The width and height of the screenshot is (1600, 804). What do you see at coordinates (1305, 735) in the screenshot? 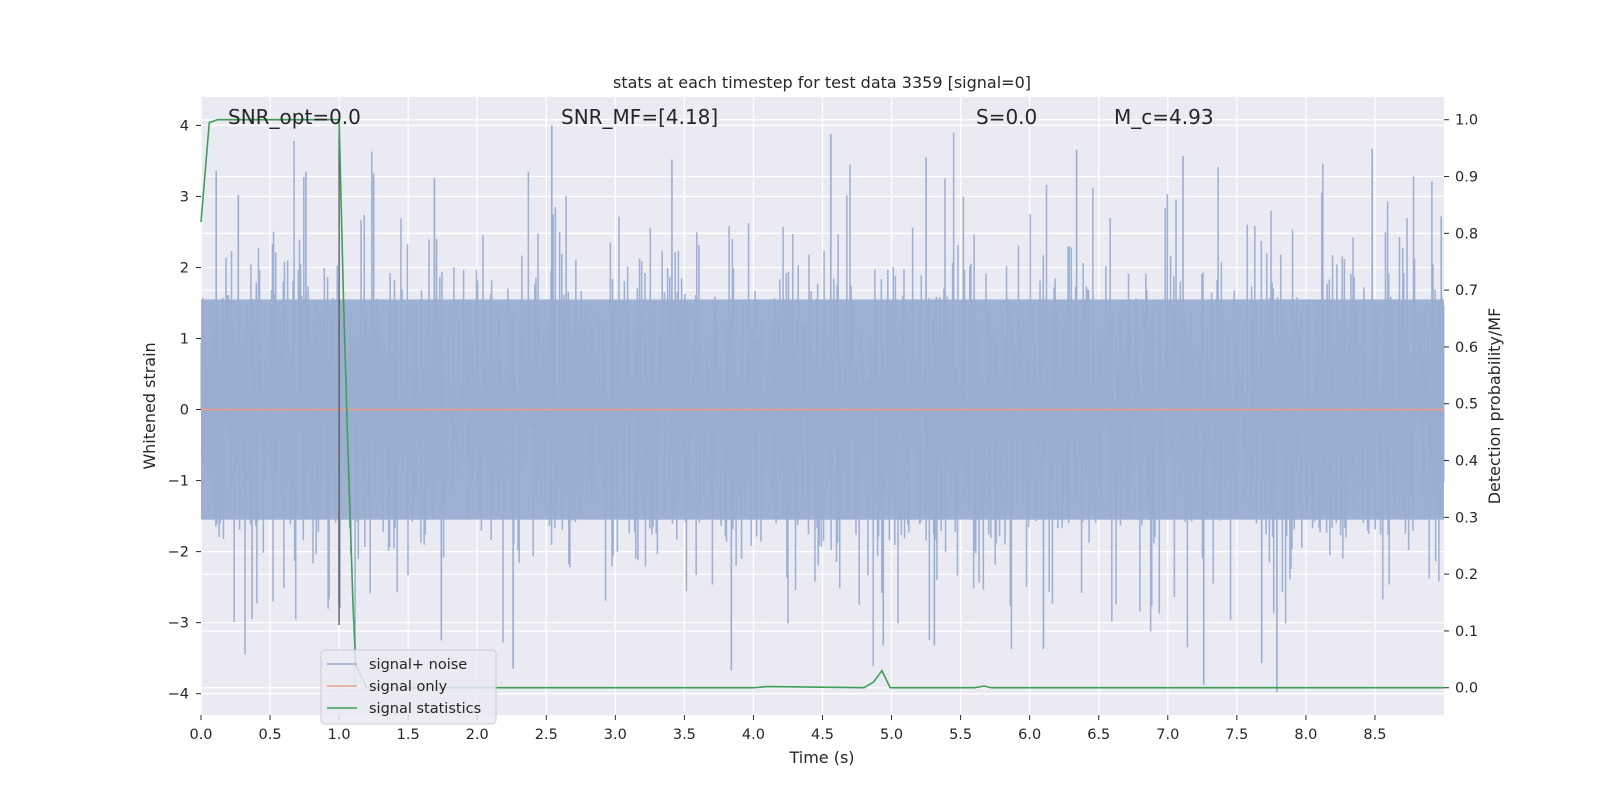
I see `x-tick-label: 8.0` at bounding box center [1305, 735].